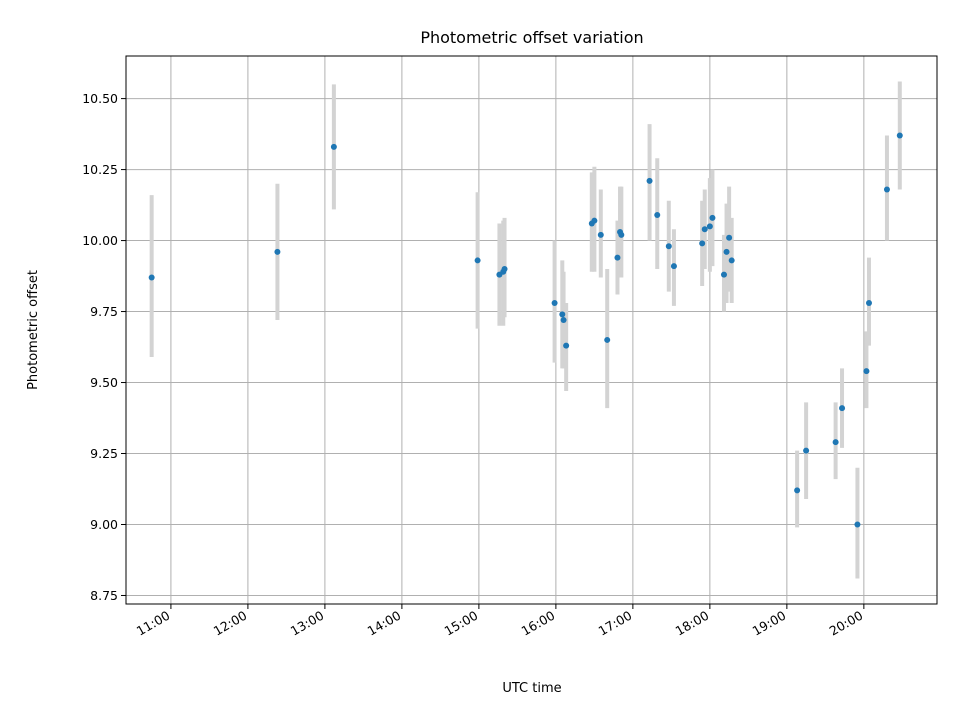  I want to click on y-tick-label: 10.00, so click(100, 240).